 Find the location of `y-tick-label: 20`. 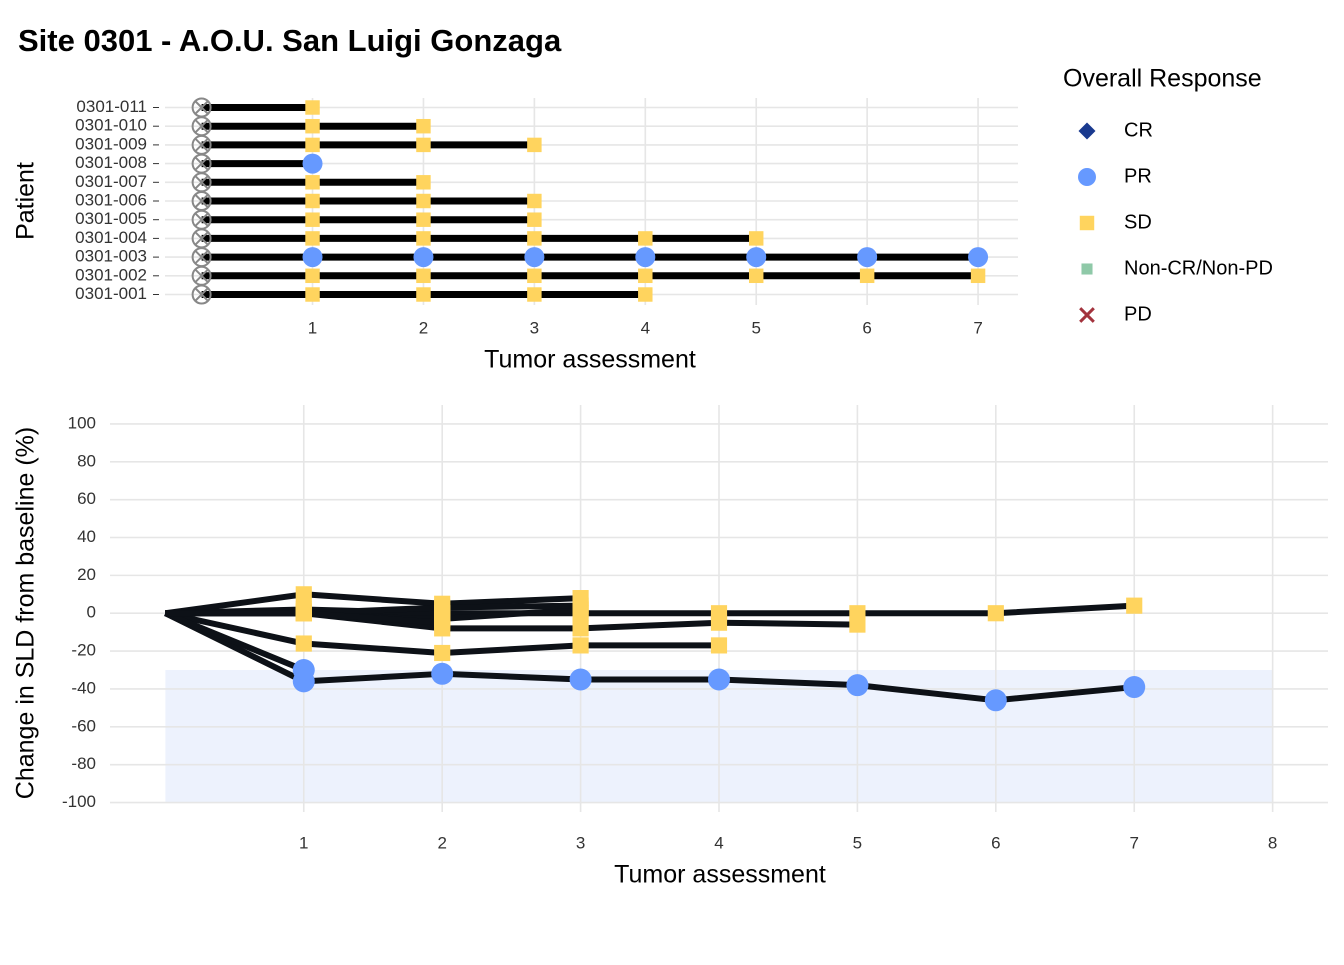

y-tick-label: 20 is located at coordinates (86, 574).